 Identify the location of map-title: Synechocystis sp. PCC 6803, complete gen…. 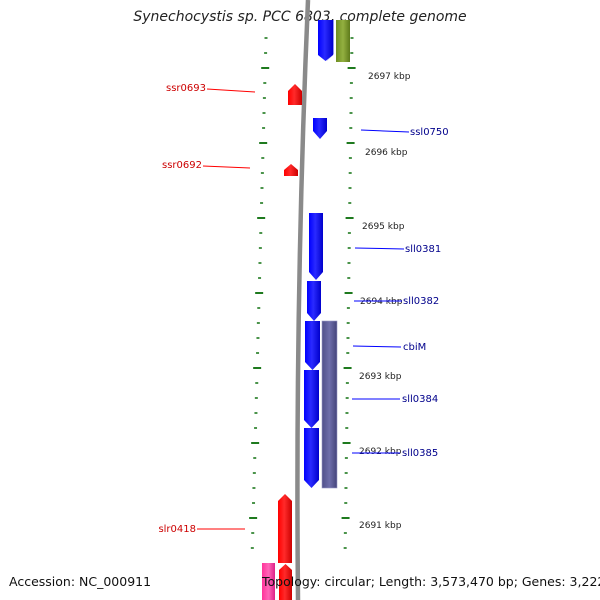
(300, 17).